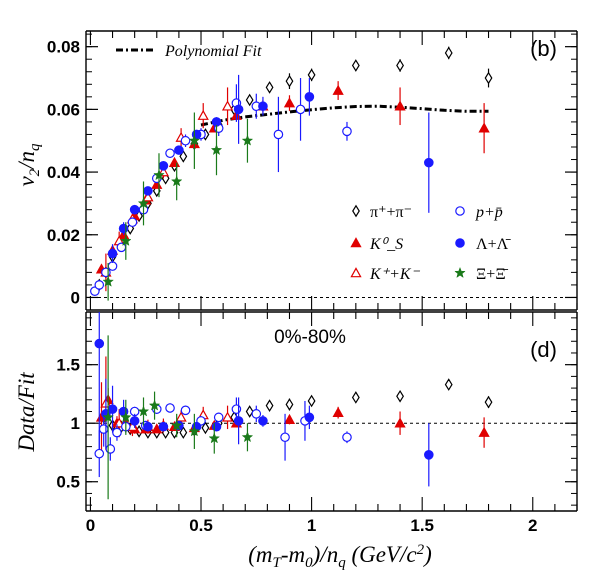 The image size is (600, 579). Describe the element at coordinates (430, 243) in the screenshot. I see `species-legend: π⁺+π⁻ p+p̄ K⁰_S Λ+Λ̄ K⁺+K⁻ Ξ+Ξ̄` at that location.